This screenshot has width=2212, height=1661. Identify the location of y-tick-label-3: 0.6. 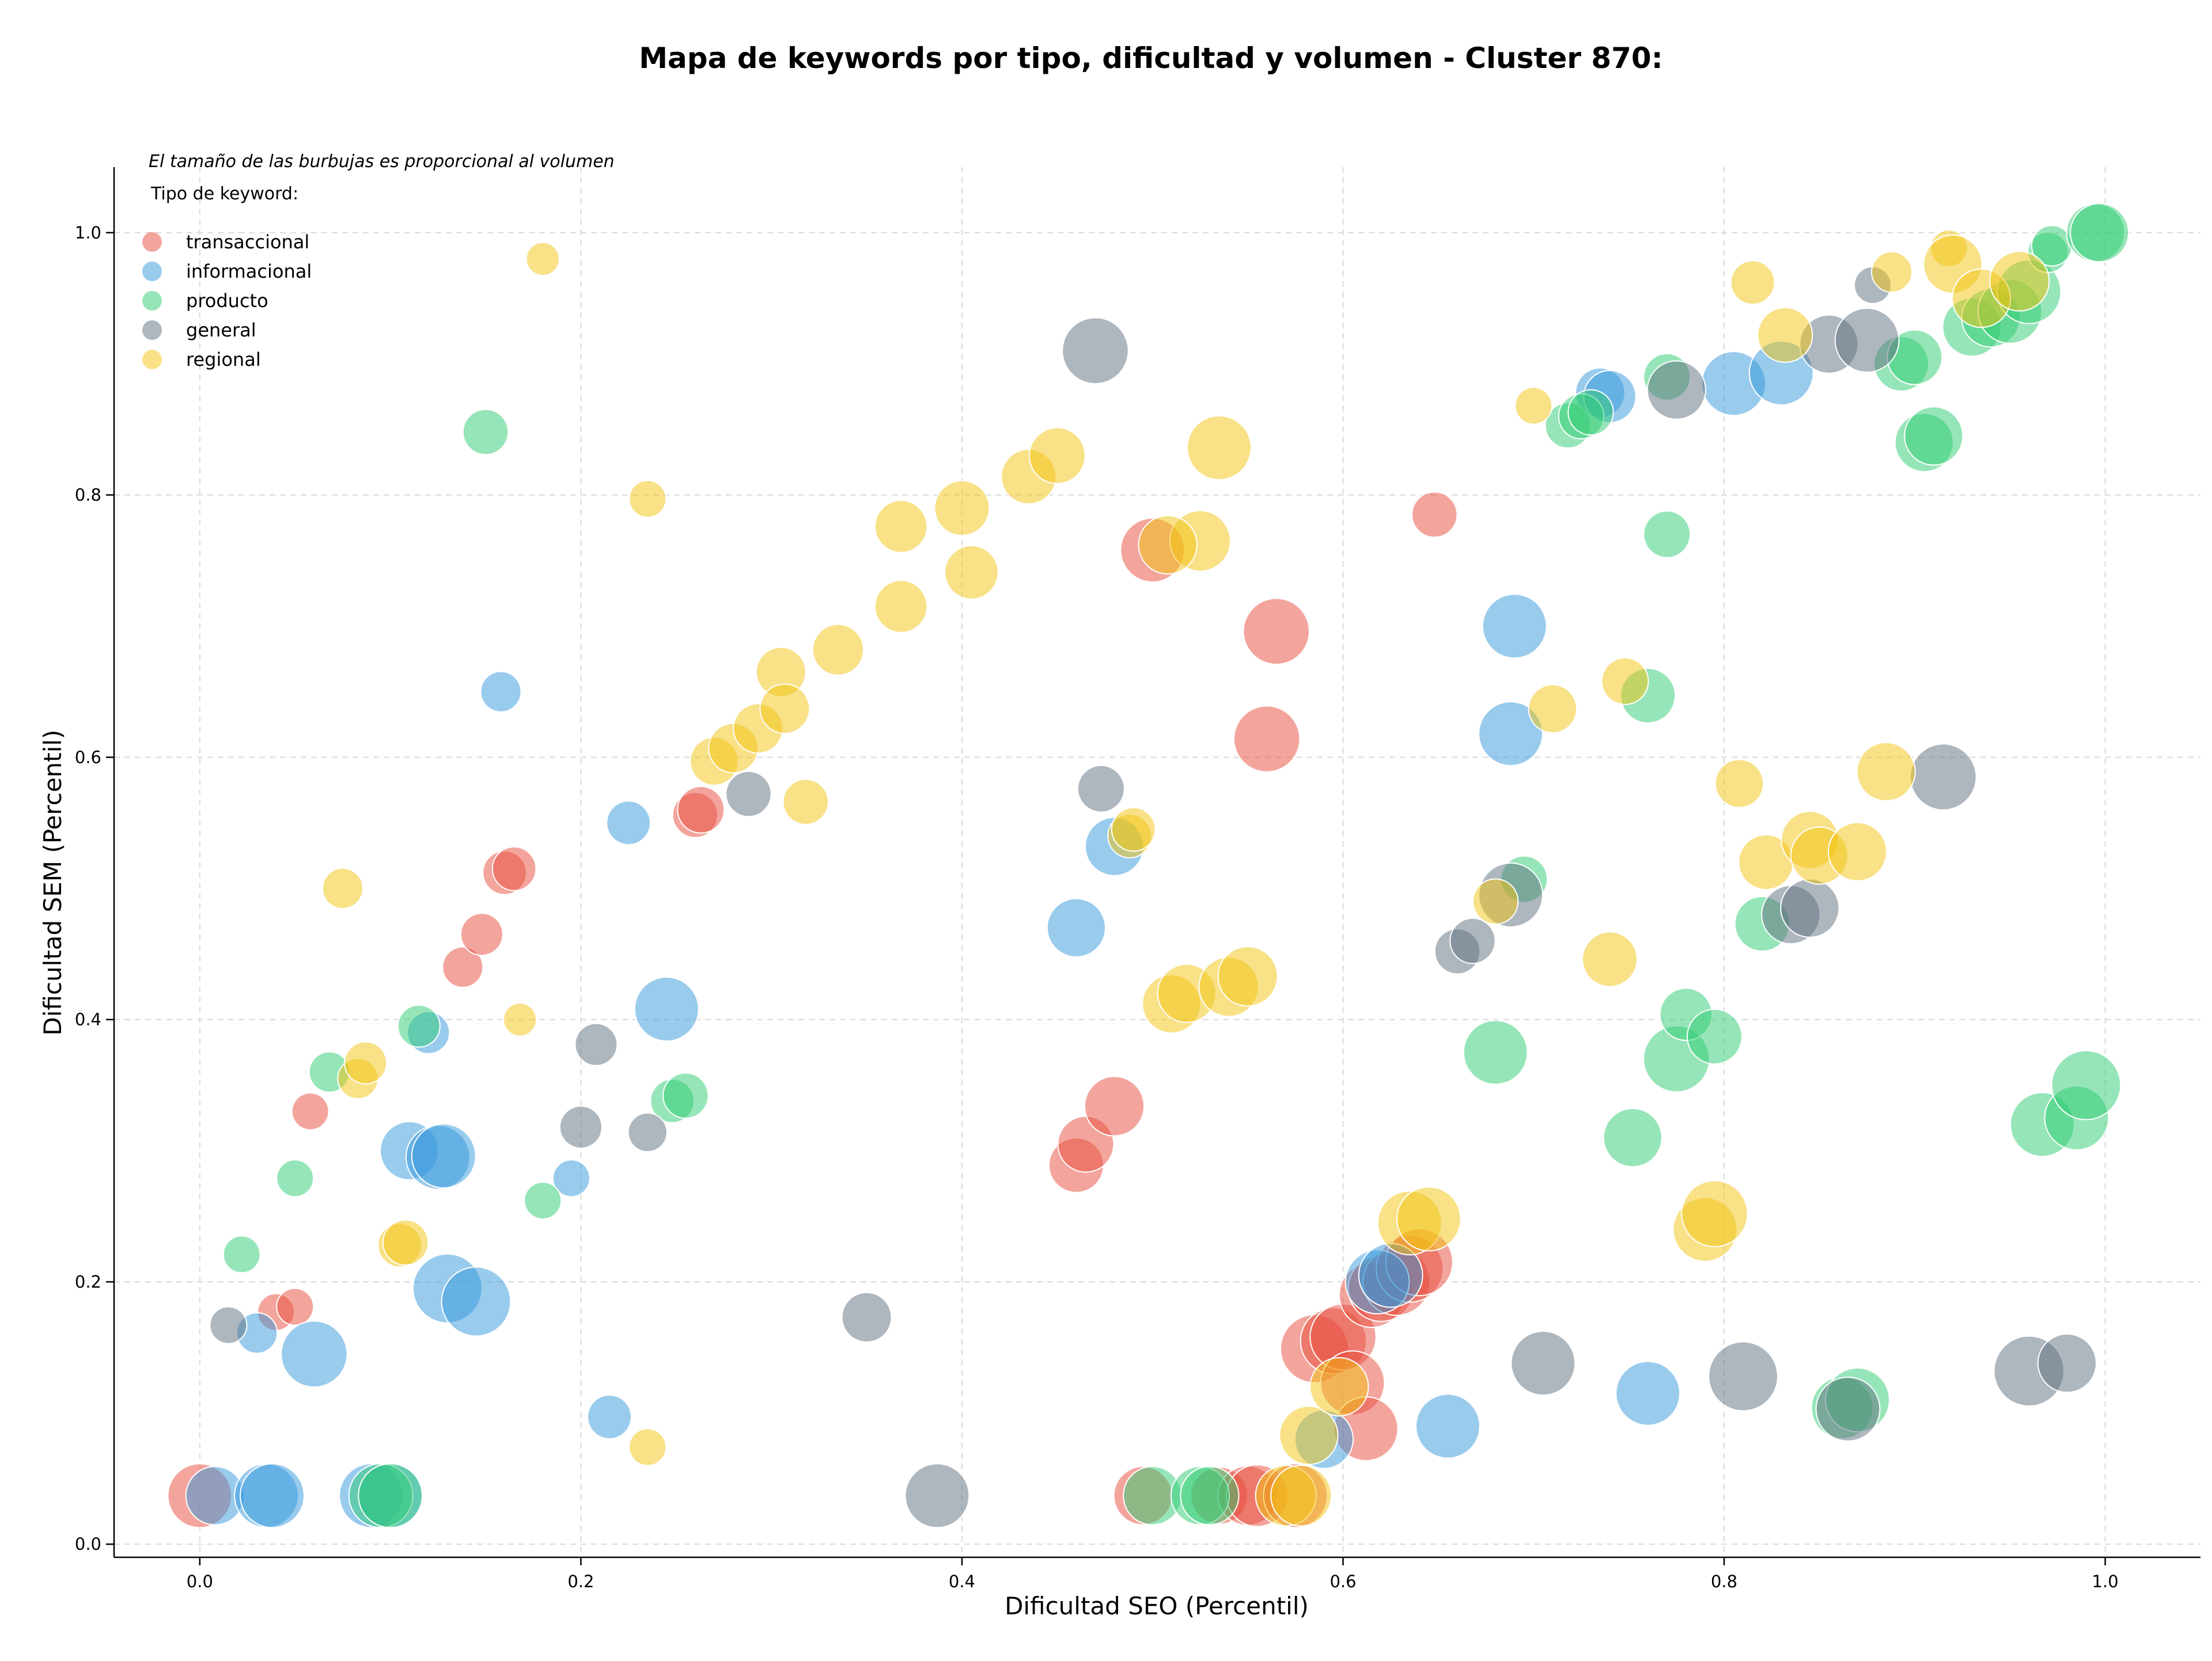
(88, 757).